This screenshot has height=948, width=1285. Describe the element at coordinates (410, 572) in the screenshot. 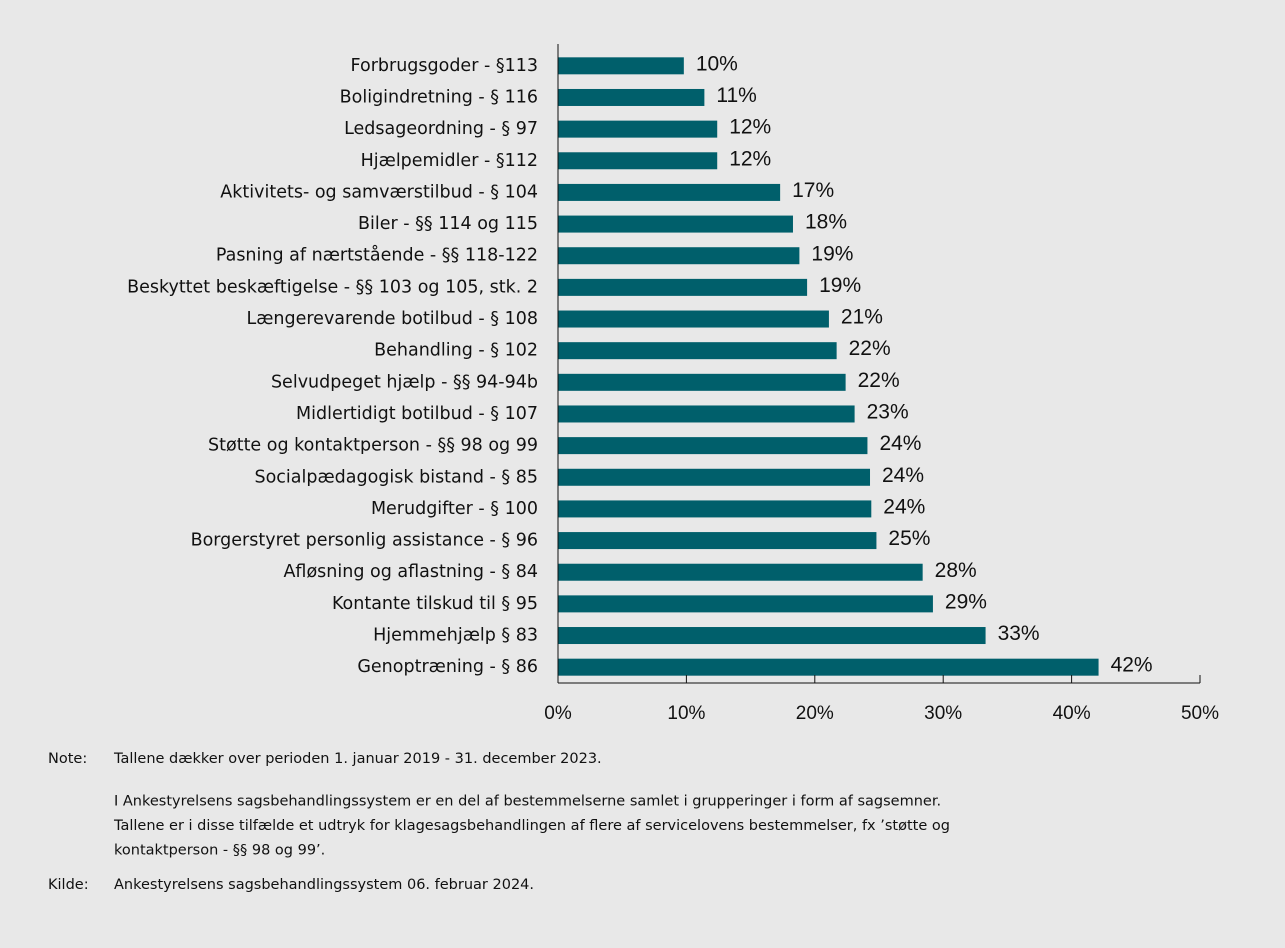

I see `category-label: Afløsning og aflastning - § 84` at that location.